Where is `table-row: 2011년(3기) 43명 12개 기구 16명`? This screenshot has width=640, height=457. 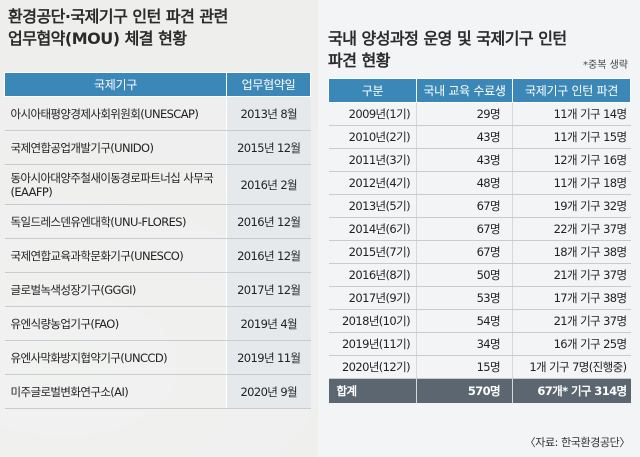 table-row: 2011년(3기) 43명 12개 기구 16명 is located at coordinates (479, 160).